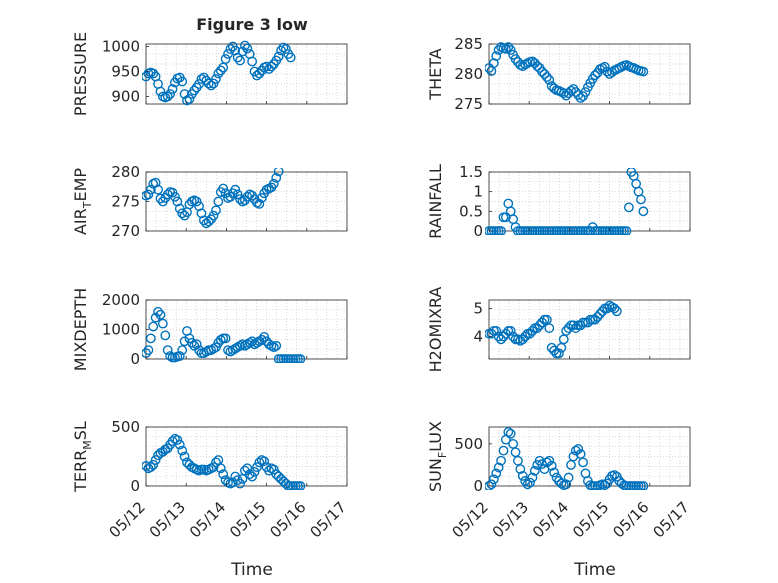 This screenshot has height=583, width=778. I want to click on axes-box, so click(246, 456).